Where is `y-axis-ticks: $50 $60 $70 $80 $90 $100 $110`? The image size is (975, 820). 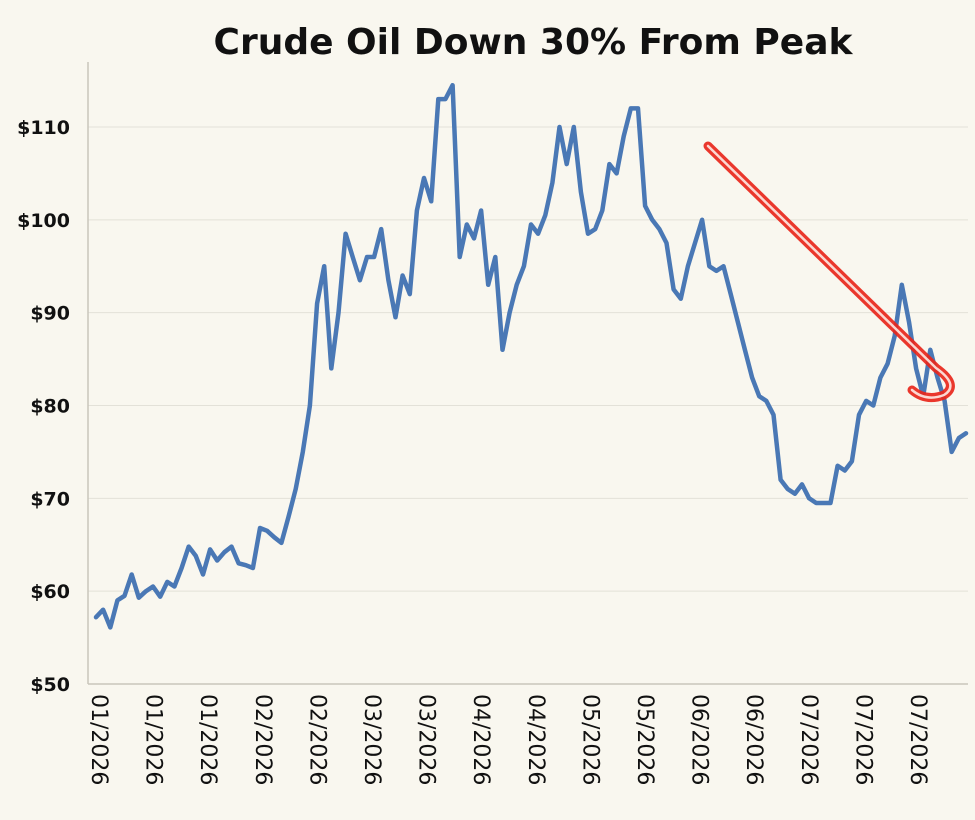 y-axis-ticks: $50 $60 $70 $80 $90 $100 $110 is located at coordinates (43, 406).